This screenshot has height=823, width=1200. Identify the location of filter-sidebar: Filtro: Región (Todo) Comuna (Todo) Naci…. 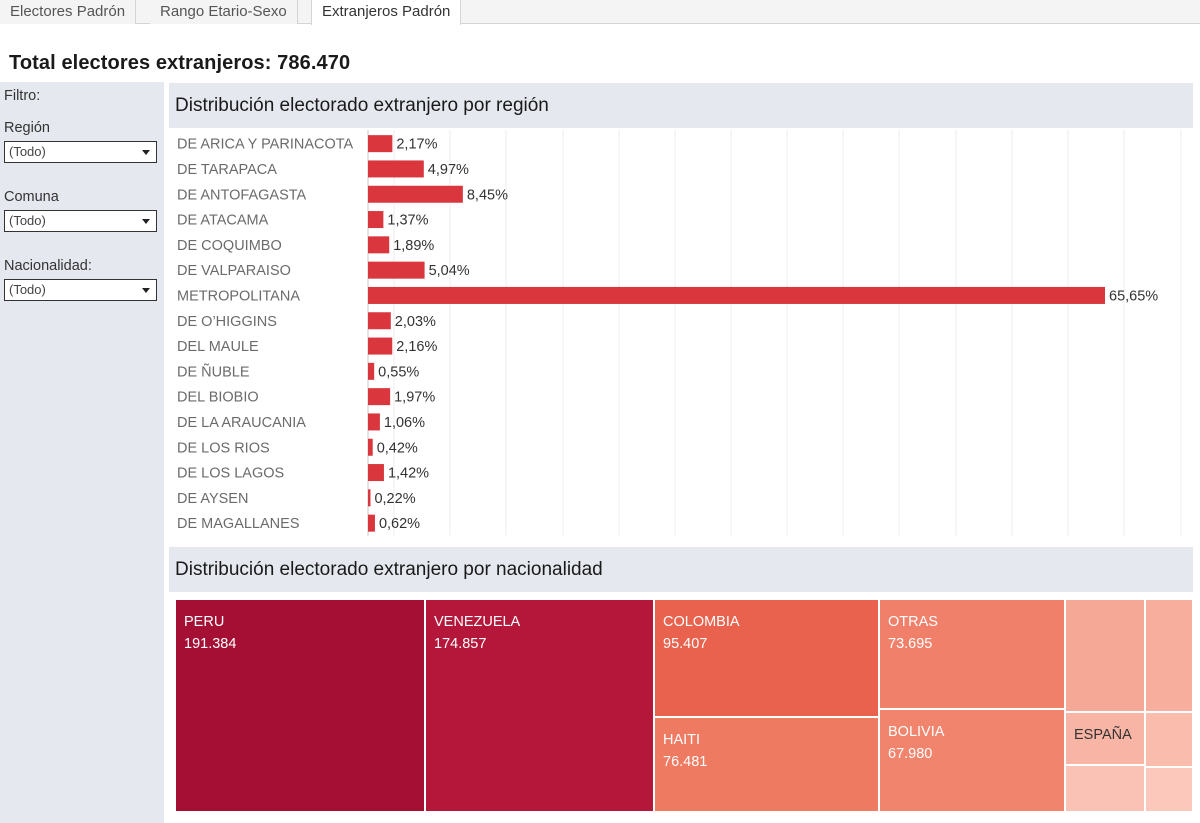
(82, 452).